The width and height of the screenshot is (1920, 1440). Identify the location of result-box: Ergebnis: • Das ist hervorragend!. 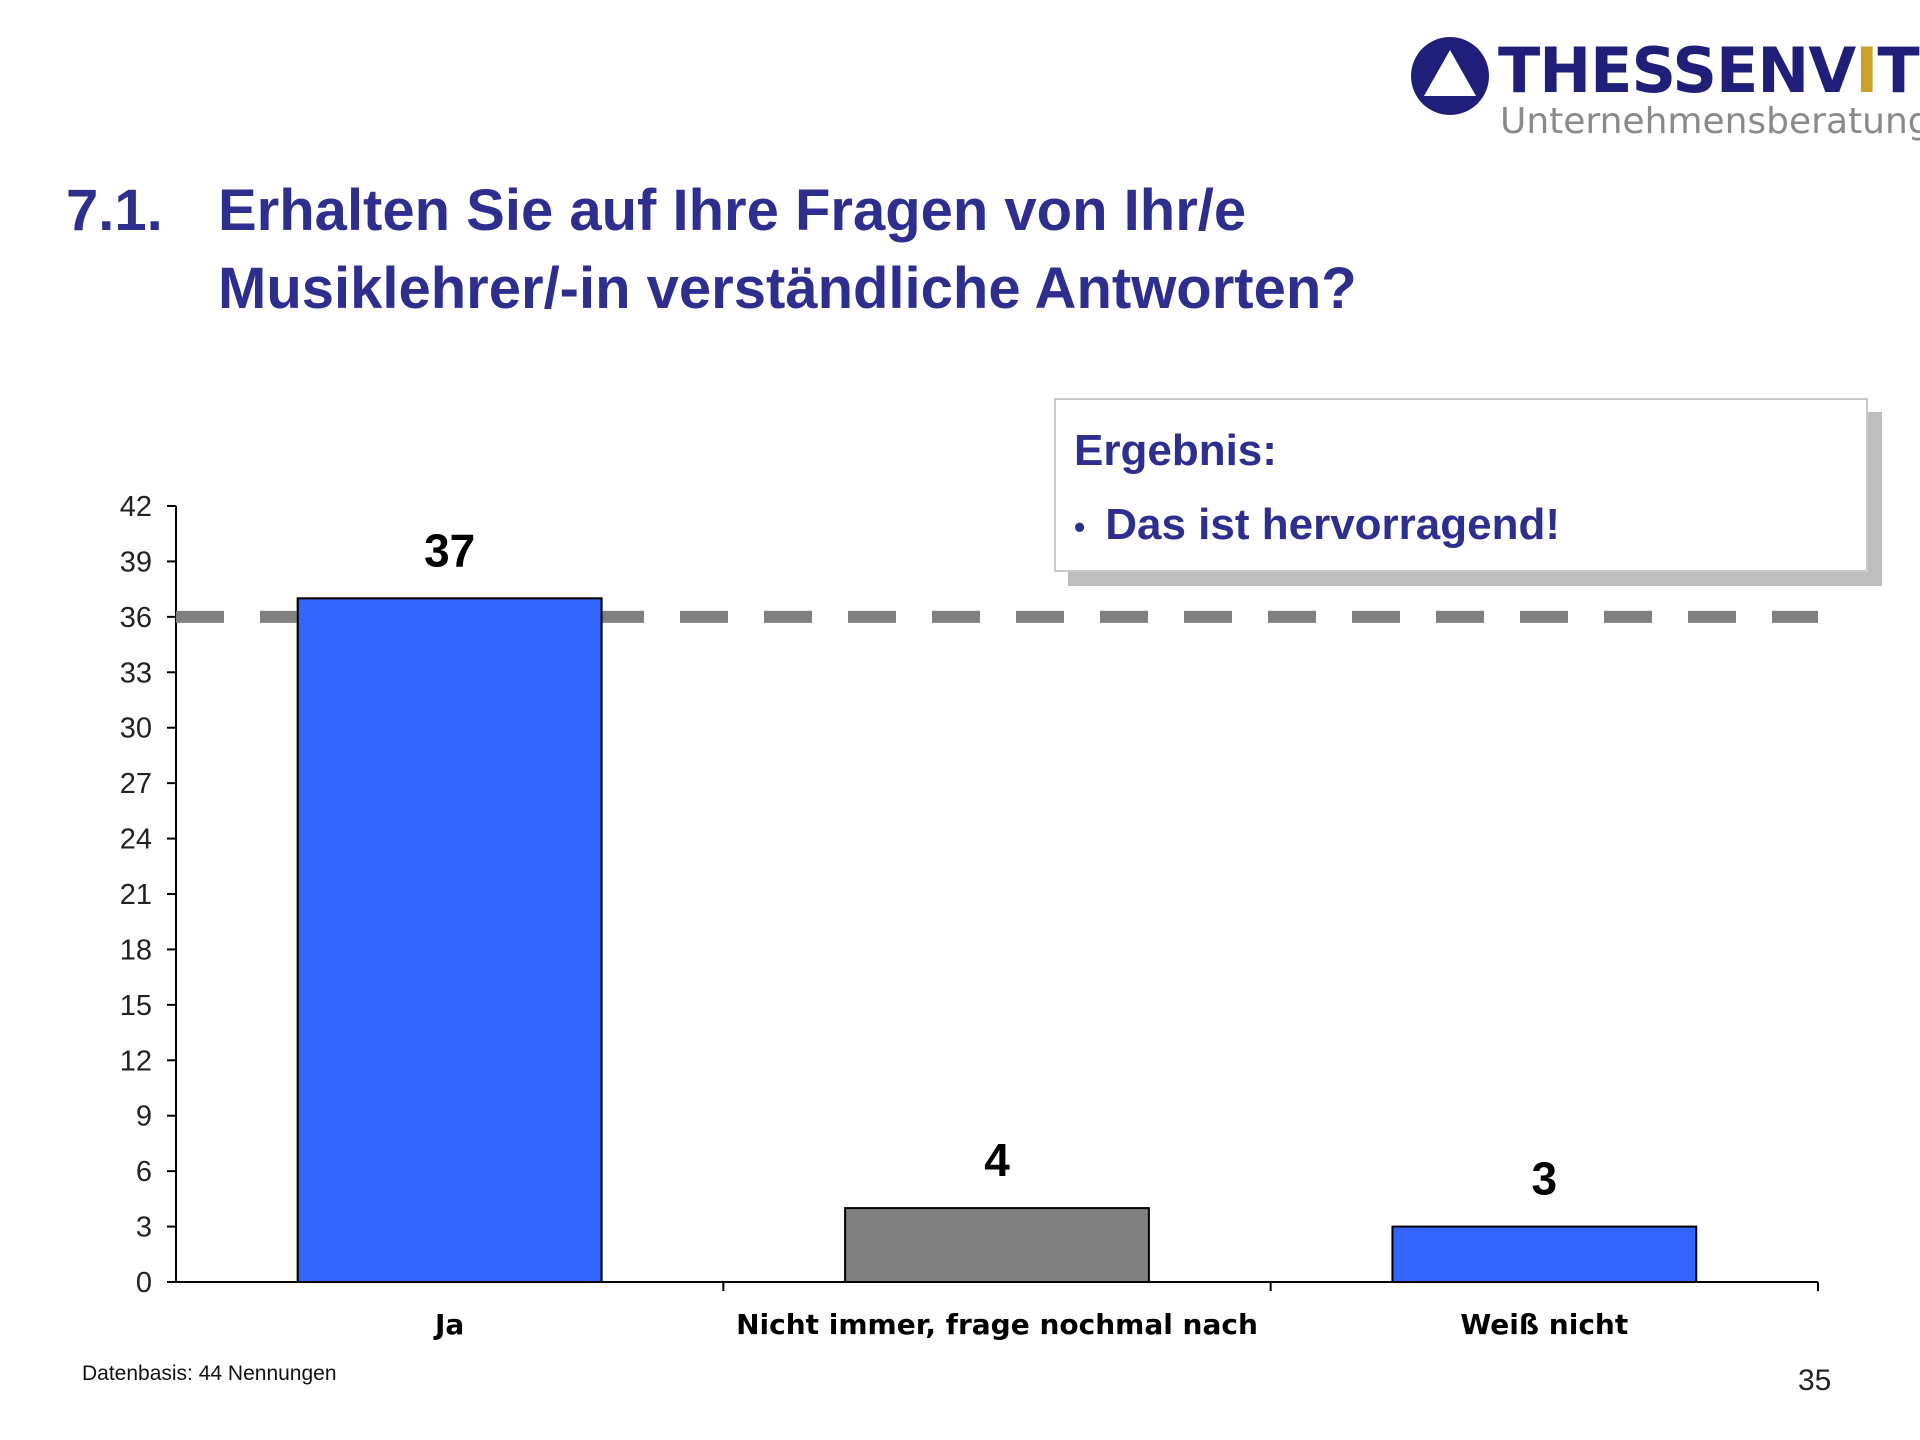
(1461, 485).